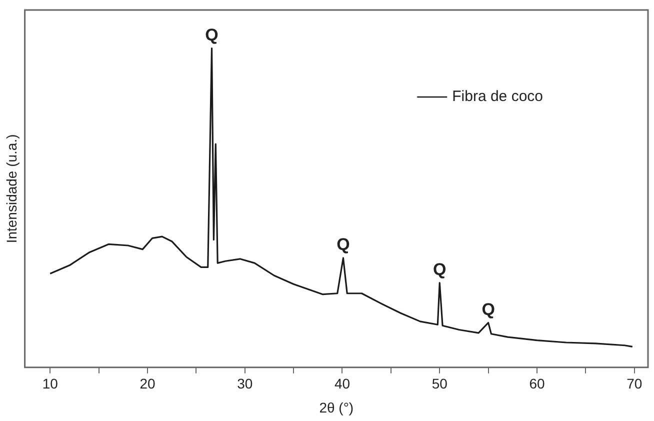  I want to click on x-axis-title: 2θ (°), so click(336, 407).